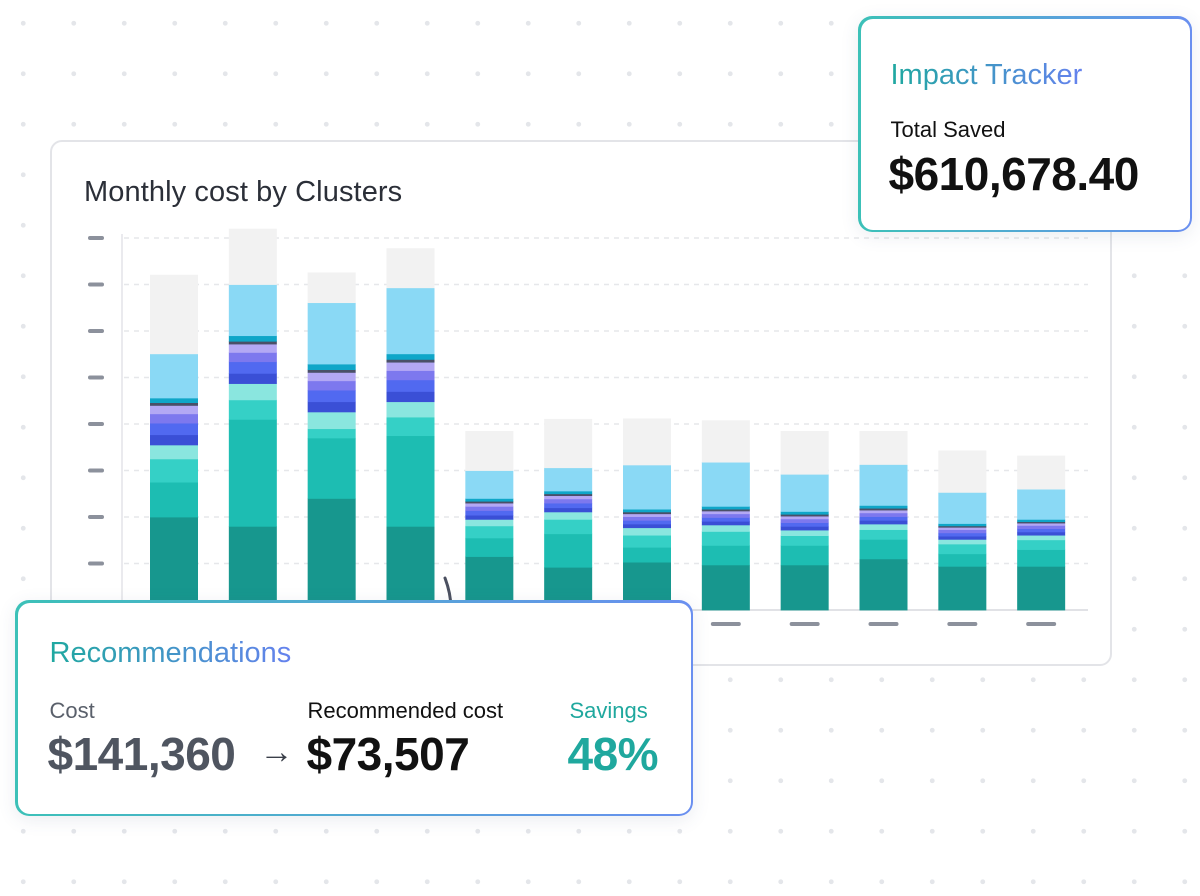 This screenshot has height=896, width=1200. Describe the element at coordinates (613, 753) in the screenshot. I see `savings-value: 48%` at that location.